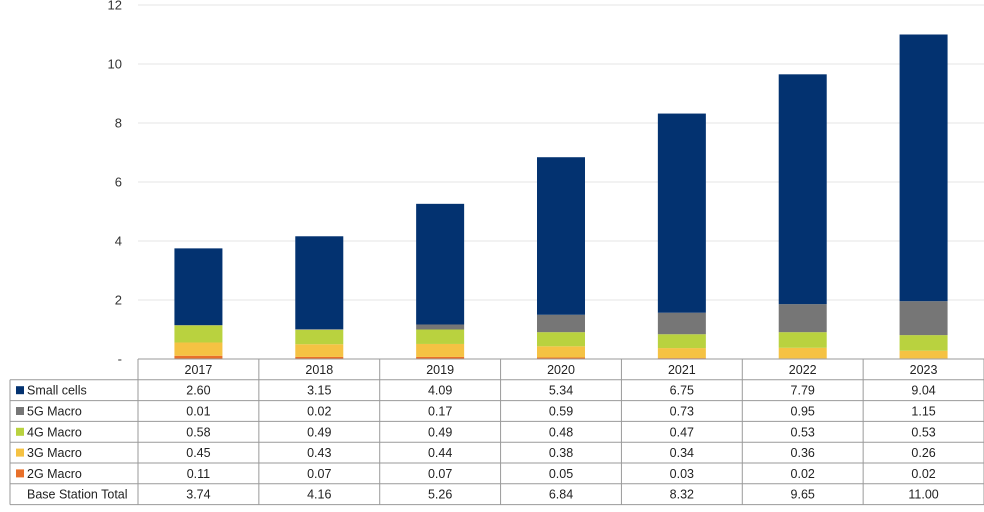 This screenshot has width=984, height=512. I want to click on bar-small-cells-2023, so click(923, 168).